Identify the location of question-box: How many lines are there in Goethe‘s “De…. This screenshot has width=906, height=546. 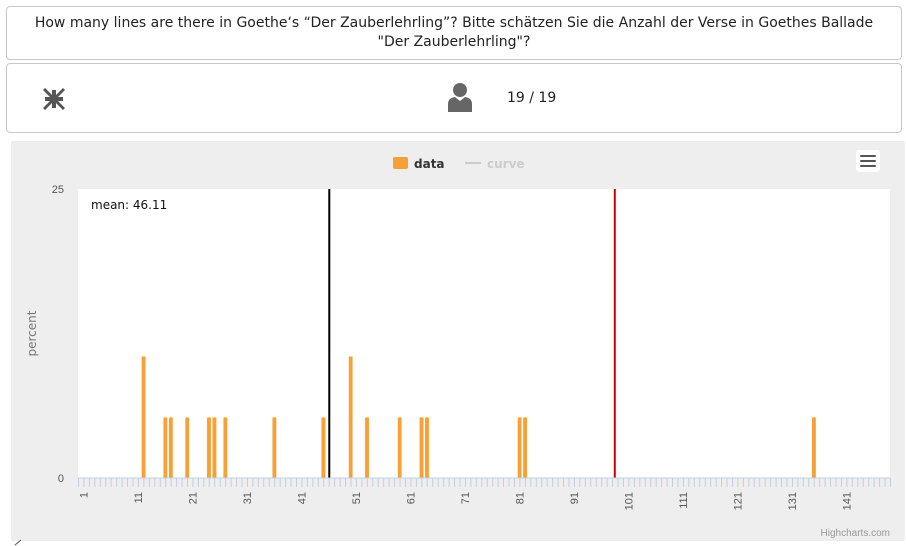
(454, 33).